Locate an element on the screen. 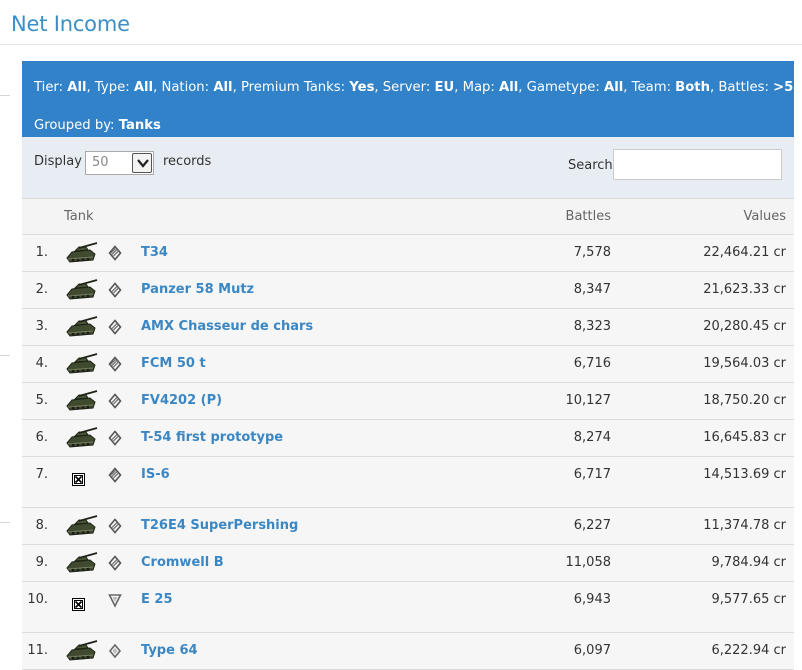 The image size is (802, 670). filter-value: Yes is located at coordinates (362, 87).